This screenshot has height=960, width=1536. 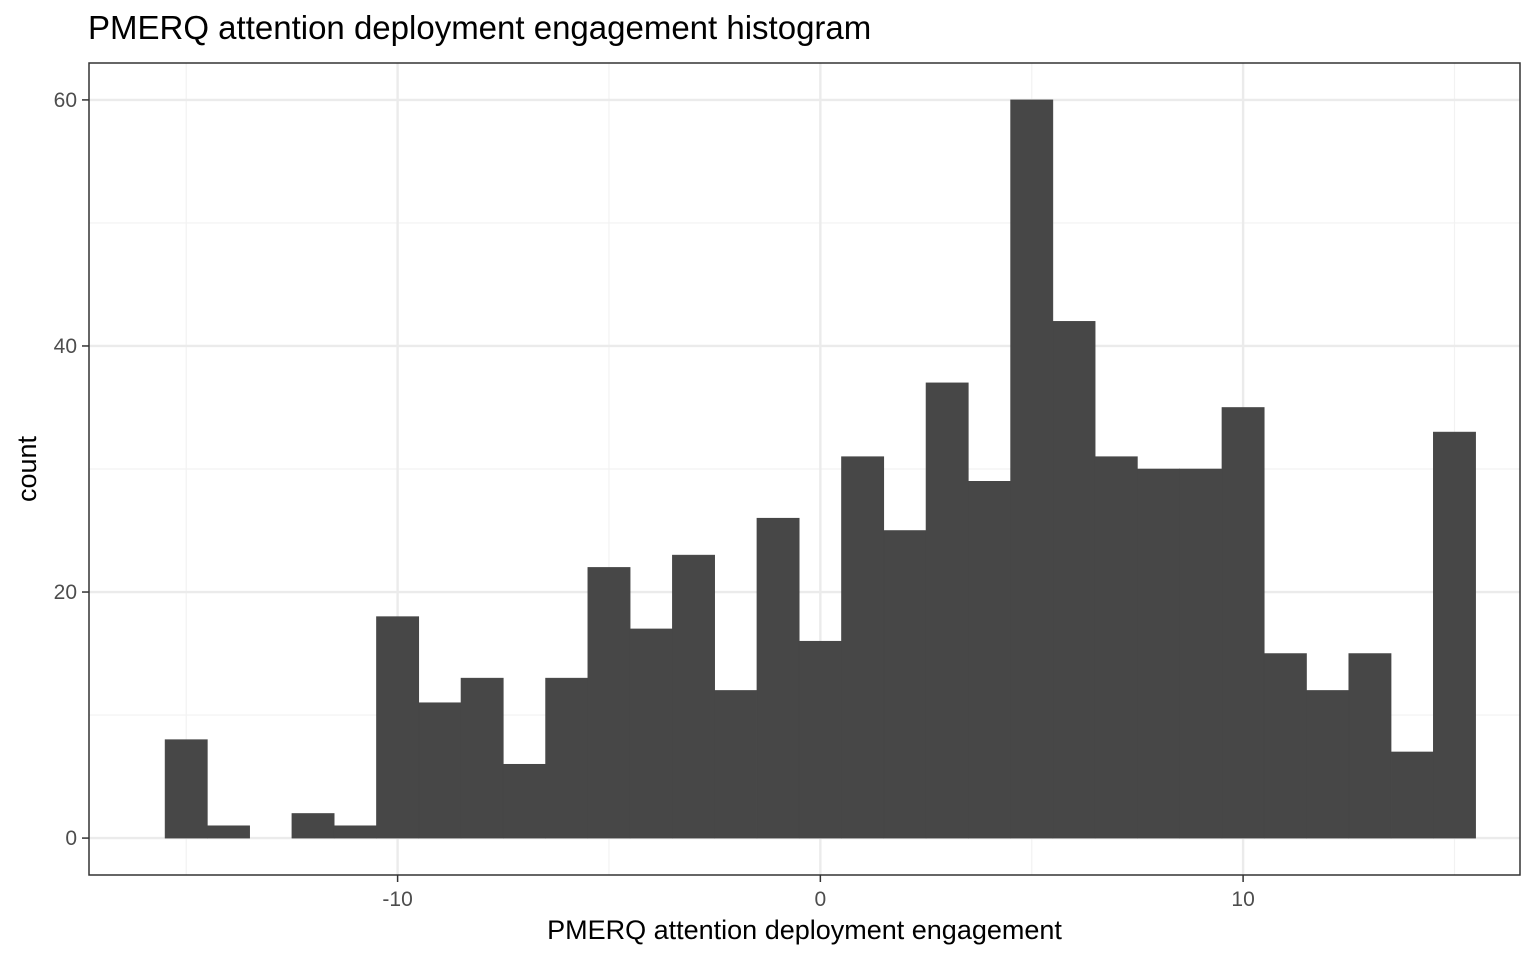 I want to click on x-tick-label: -10, so click(x=397, y=899).